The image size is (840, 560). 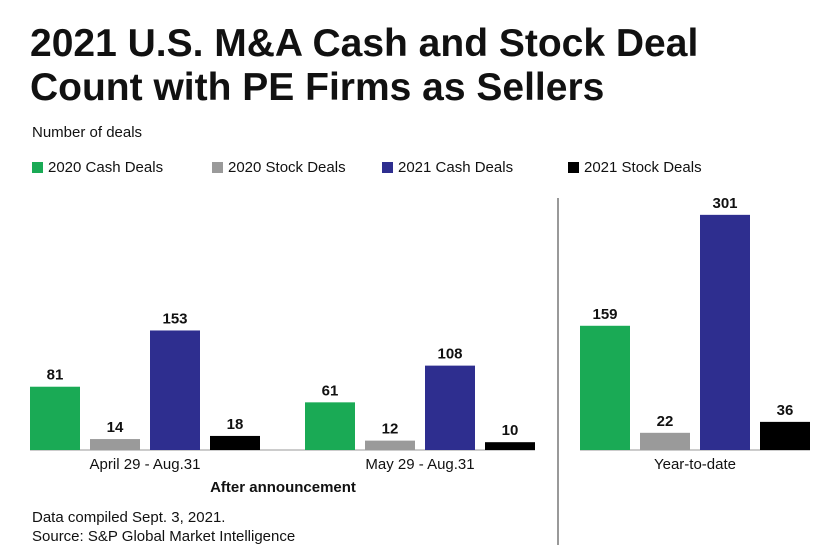 What do you see at coordinates (174, 318) in the screenshot?
I see `value-label: 153` at bounding box center [174, 318].